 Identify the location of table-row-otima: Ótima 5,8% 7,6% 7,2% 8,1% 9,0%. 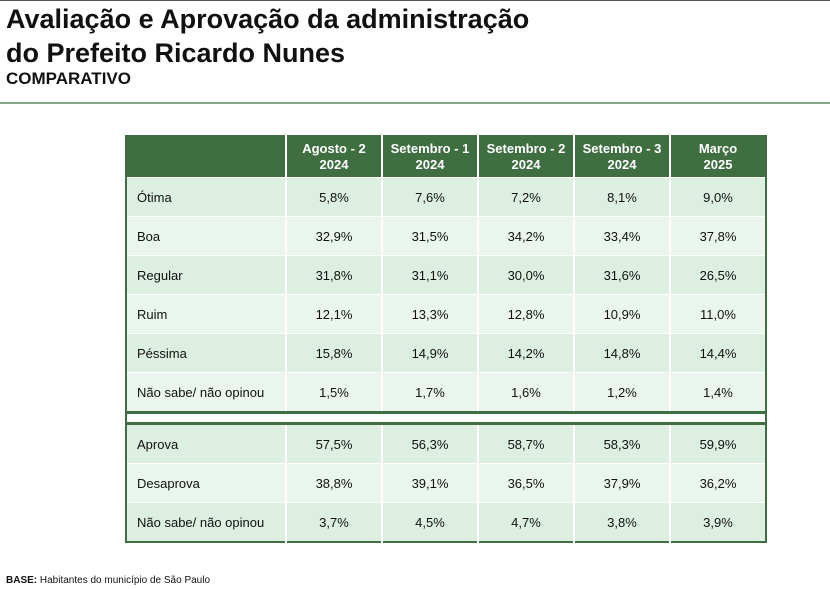
(446, 197).